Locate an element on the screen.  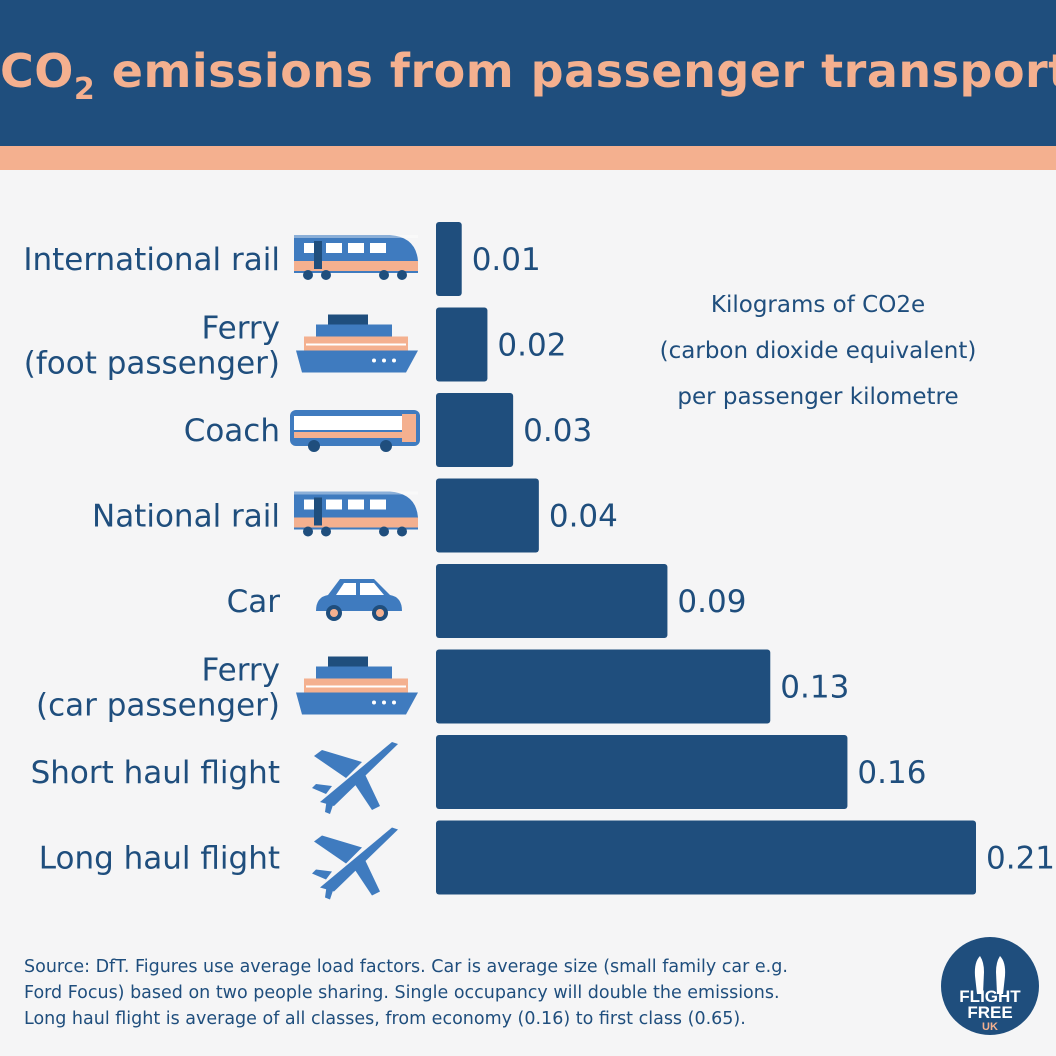
svg-text: FREE is located at coordinates (989, 1012).